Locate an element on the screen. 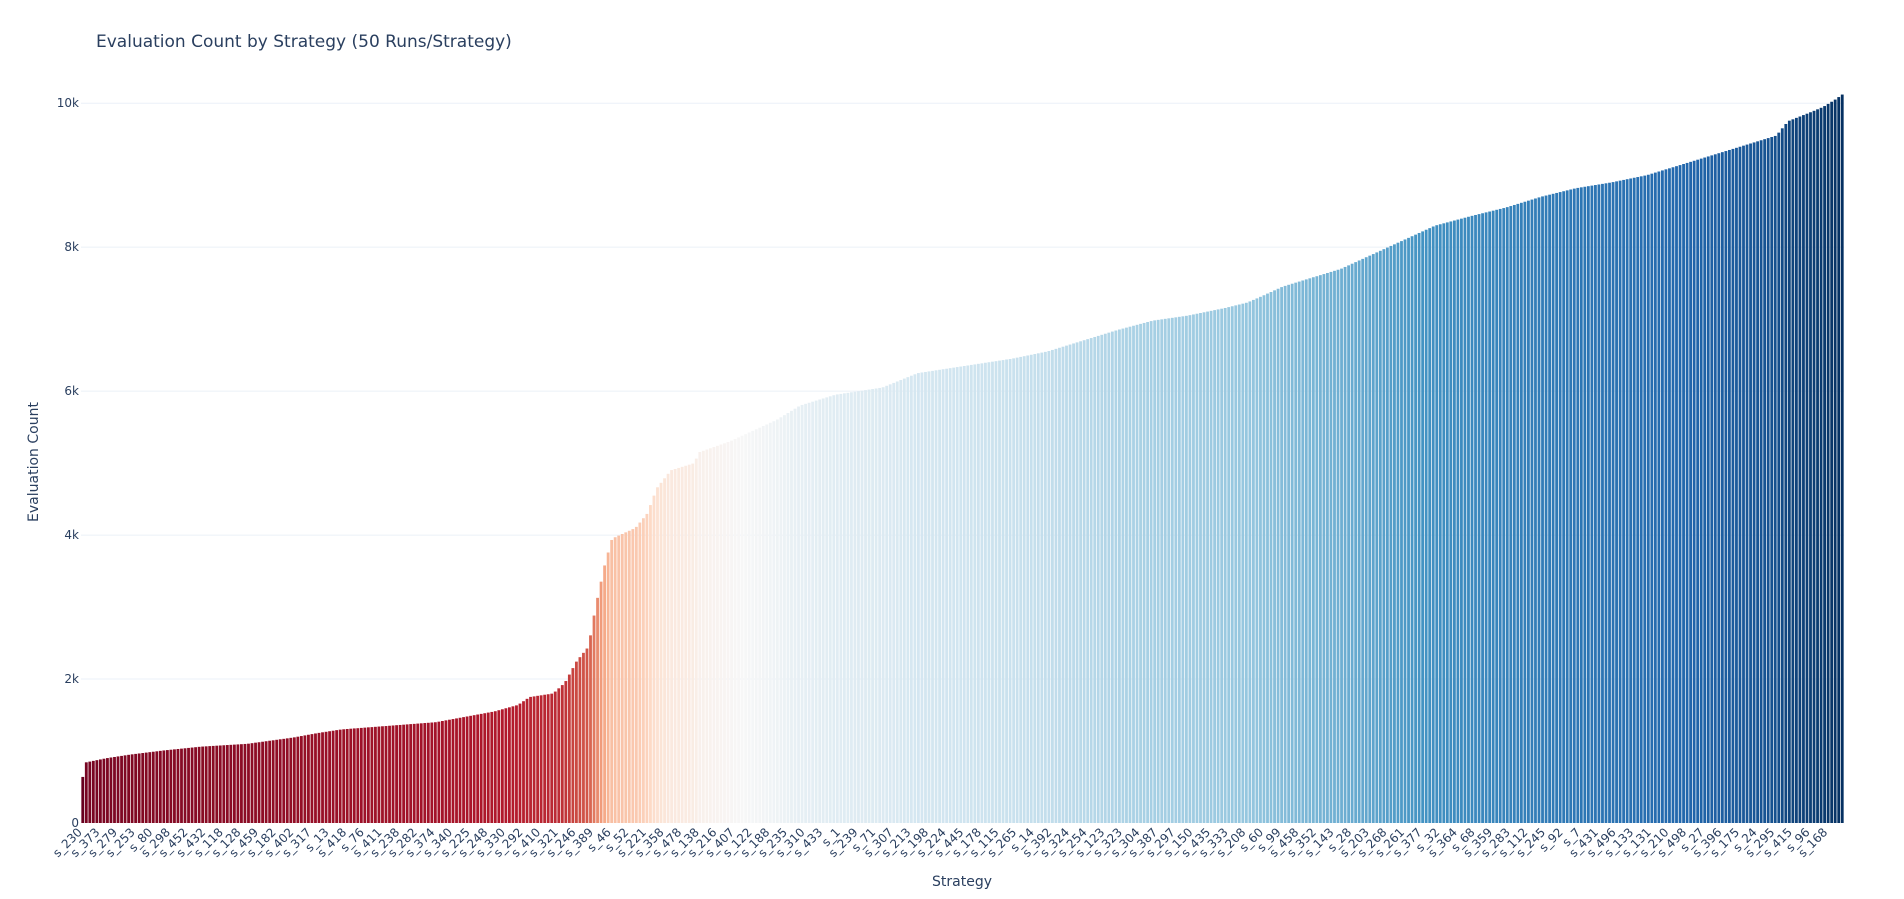 This screenshot has height=899, width=1904. x-axis-title: Strategy is located at coordinates (962, 882).